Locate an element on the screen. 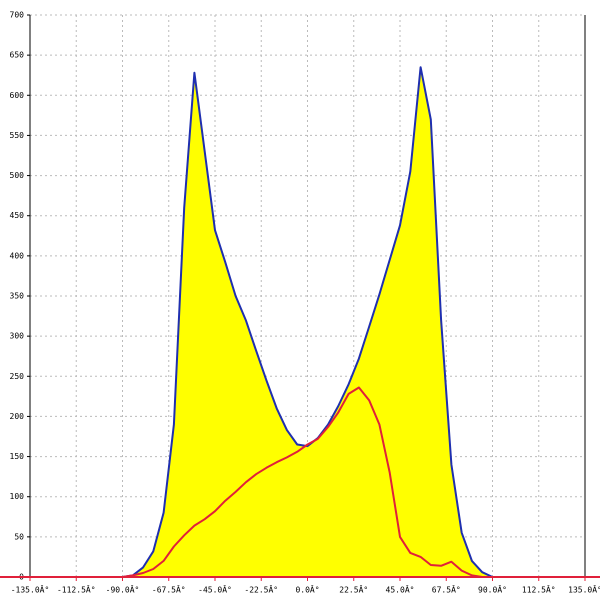  y-tick-label: 350 is located at coordinates (17, 296).